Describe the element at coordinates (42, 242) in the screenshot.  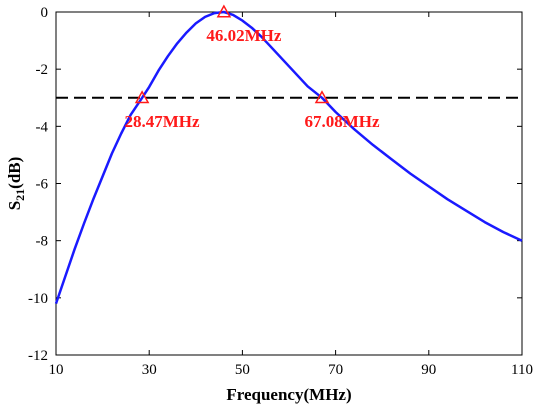
I see `y-tick-label: -8` at that location.